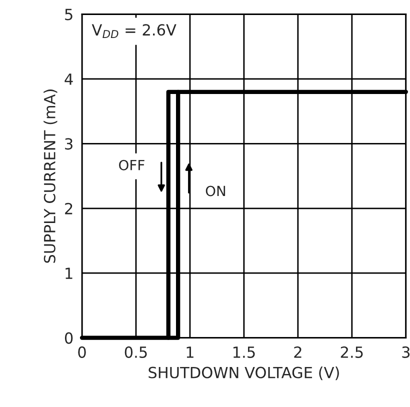 The width and height of the screenshot is (410, 407). I want to click on annotation: OFF, so click(131, 165).